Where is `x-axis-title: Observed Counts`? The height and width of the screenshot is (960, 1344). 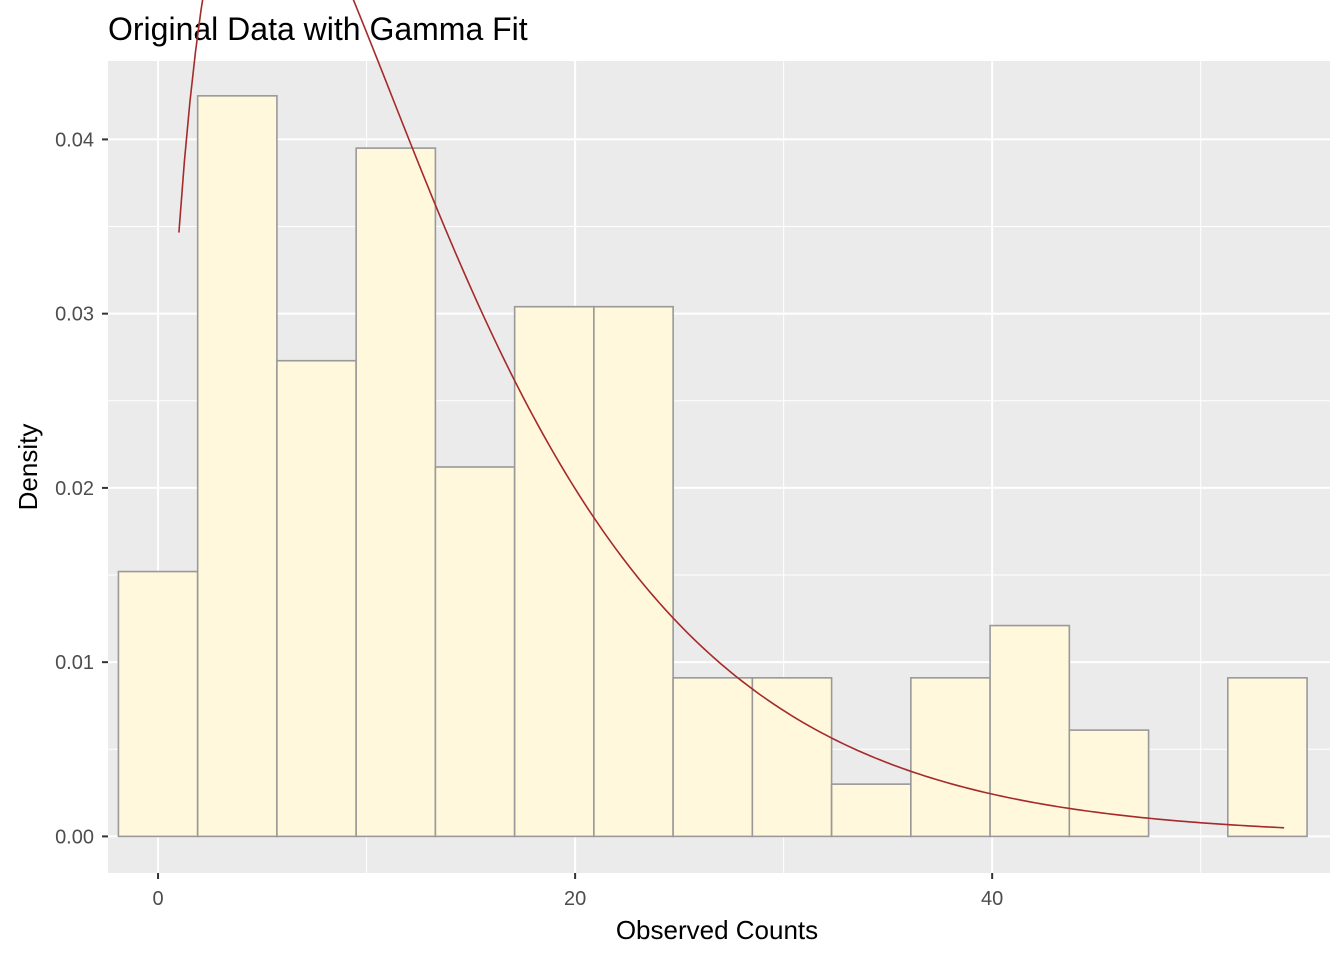 x-axis-title: Observed Counts is located at coordinates (717, 930).